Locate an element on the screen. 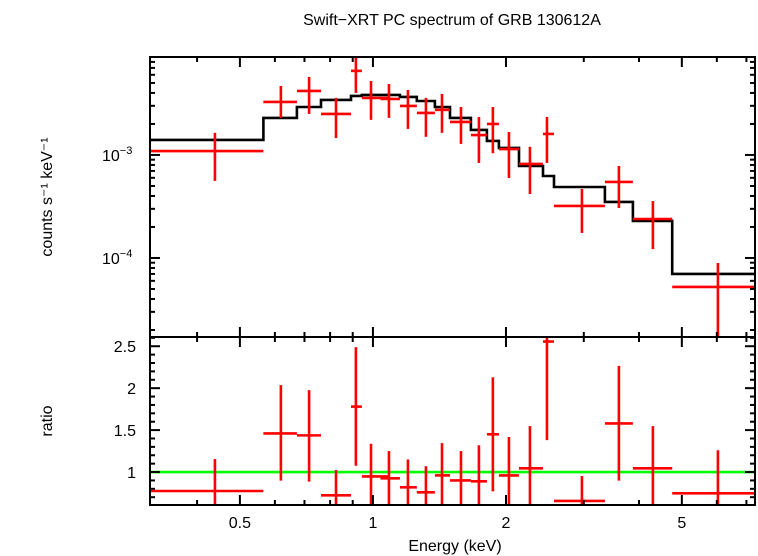 Image resolution: width=758 pixels, height=556 pixels. x-tick-label: 1 is located at coordinates (372, 523).